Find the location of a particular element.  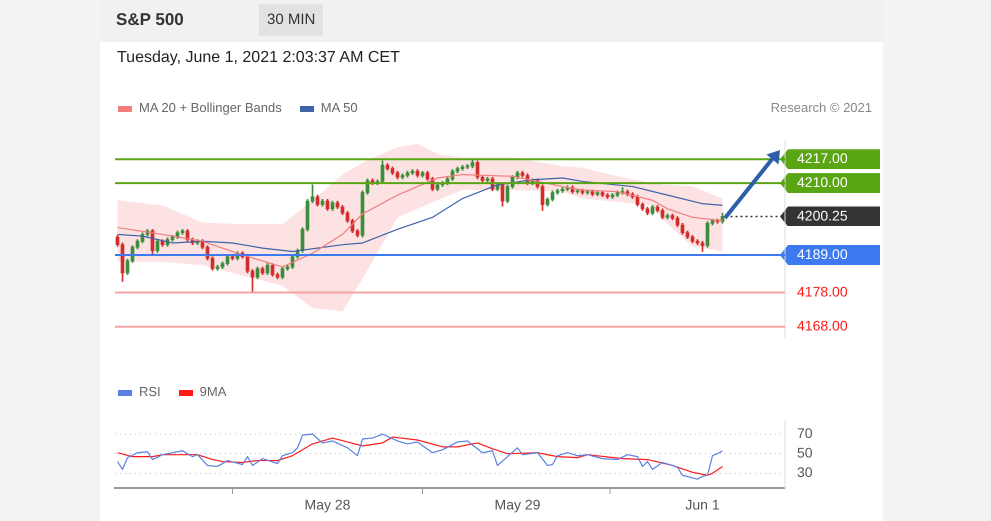

y-tick-label: 50 is located at coordinates (805, 452).